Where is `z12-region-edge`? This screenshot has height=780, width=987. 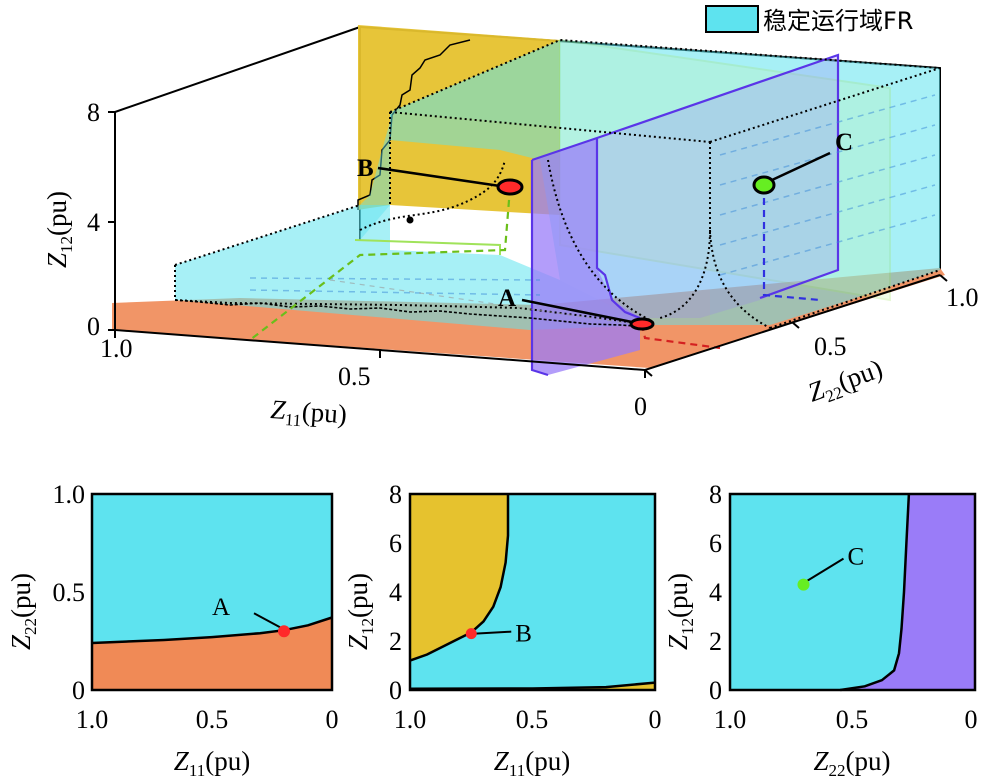 z12-region-edge is located at coordinates (414, 124).